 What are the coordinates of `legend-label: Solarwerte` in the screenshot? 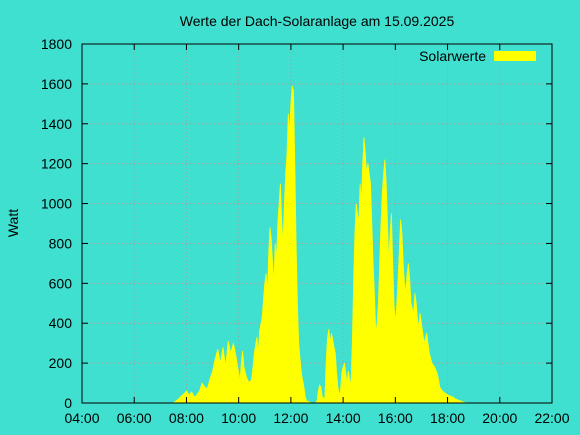 It's located at (452, 56).